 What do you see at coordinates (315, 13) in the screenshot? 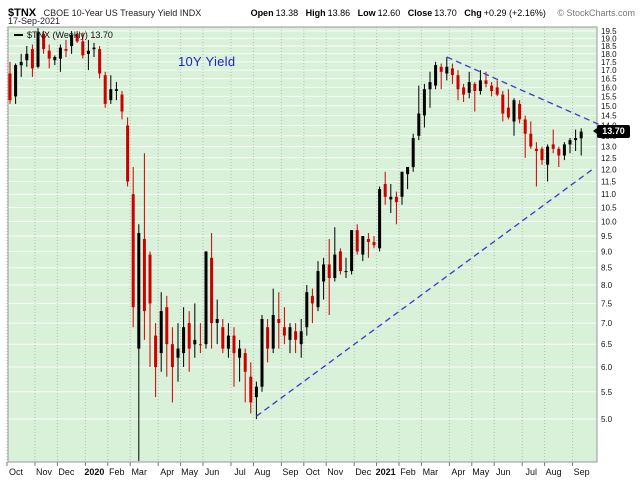
I see `high-label: High` at bounding box center [315, 13].